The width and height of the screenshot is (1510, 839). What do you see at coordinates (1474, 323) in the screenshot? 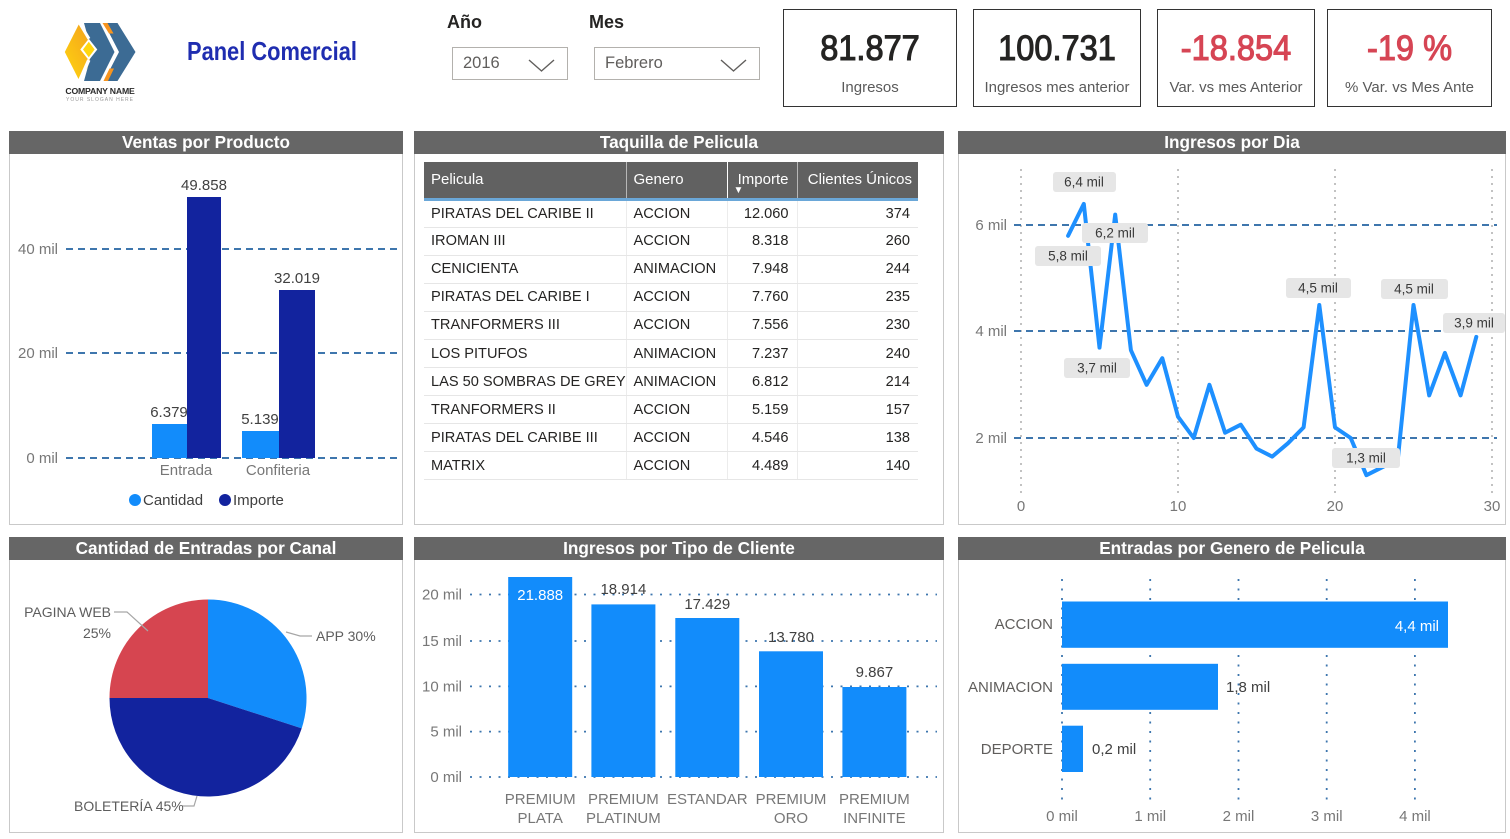
I see `svg-text: 3,9 mil` at bounding box center [1474, 323].